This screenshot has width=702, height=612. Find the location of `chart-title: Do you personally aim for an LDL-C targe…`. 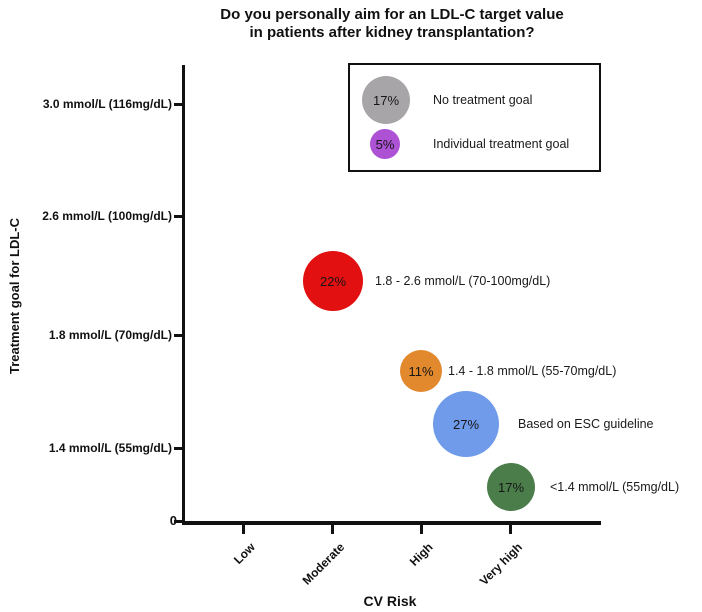

chart-title: Do you personally aim for an LDL-C targe… is located at coordinates (392, 24).